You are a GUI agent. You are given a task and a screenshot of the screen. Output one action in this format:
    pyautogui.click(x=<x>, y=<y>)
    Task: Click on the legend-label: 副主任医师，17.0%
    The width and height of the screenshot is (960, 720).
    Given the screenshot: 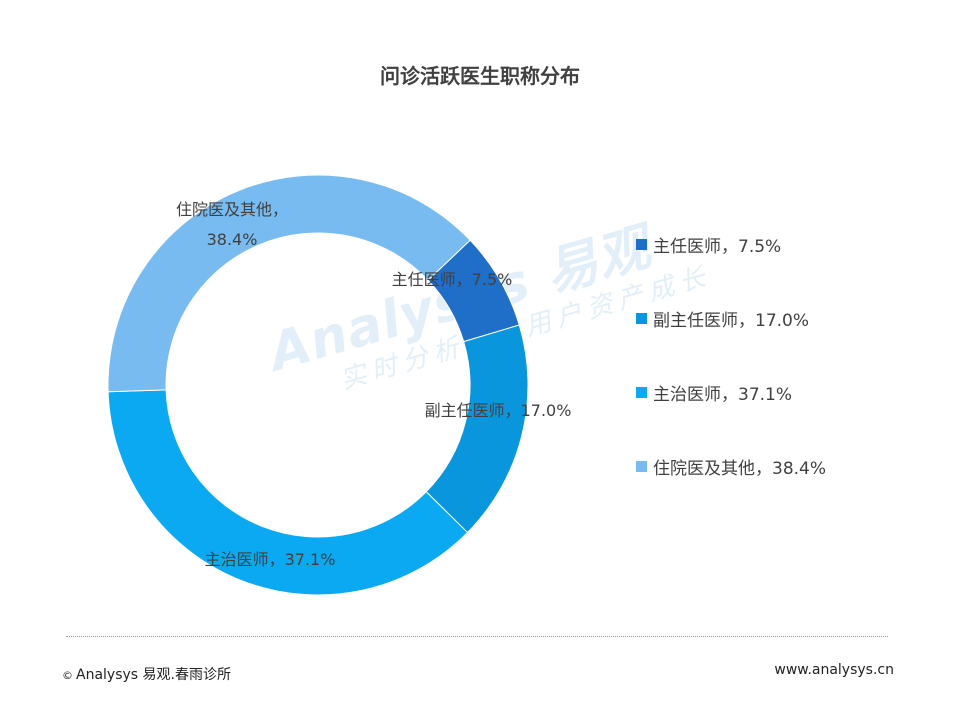 What is the action you would take?
    pyautogui.click(x=731, y=320)
    